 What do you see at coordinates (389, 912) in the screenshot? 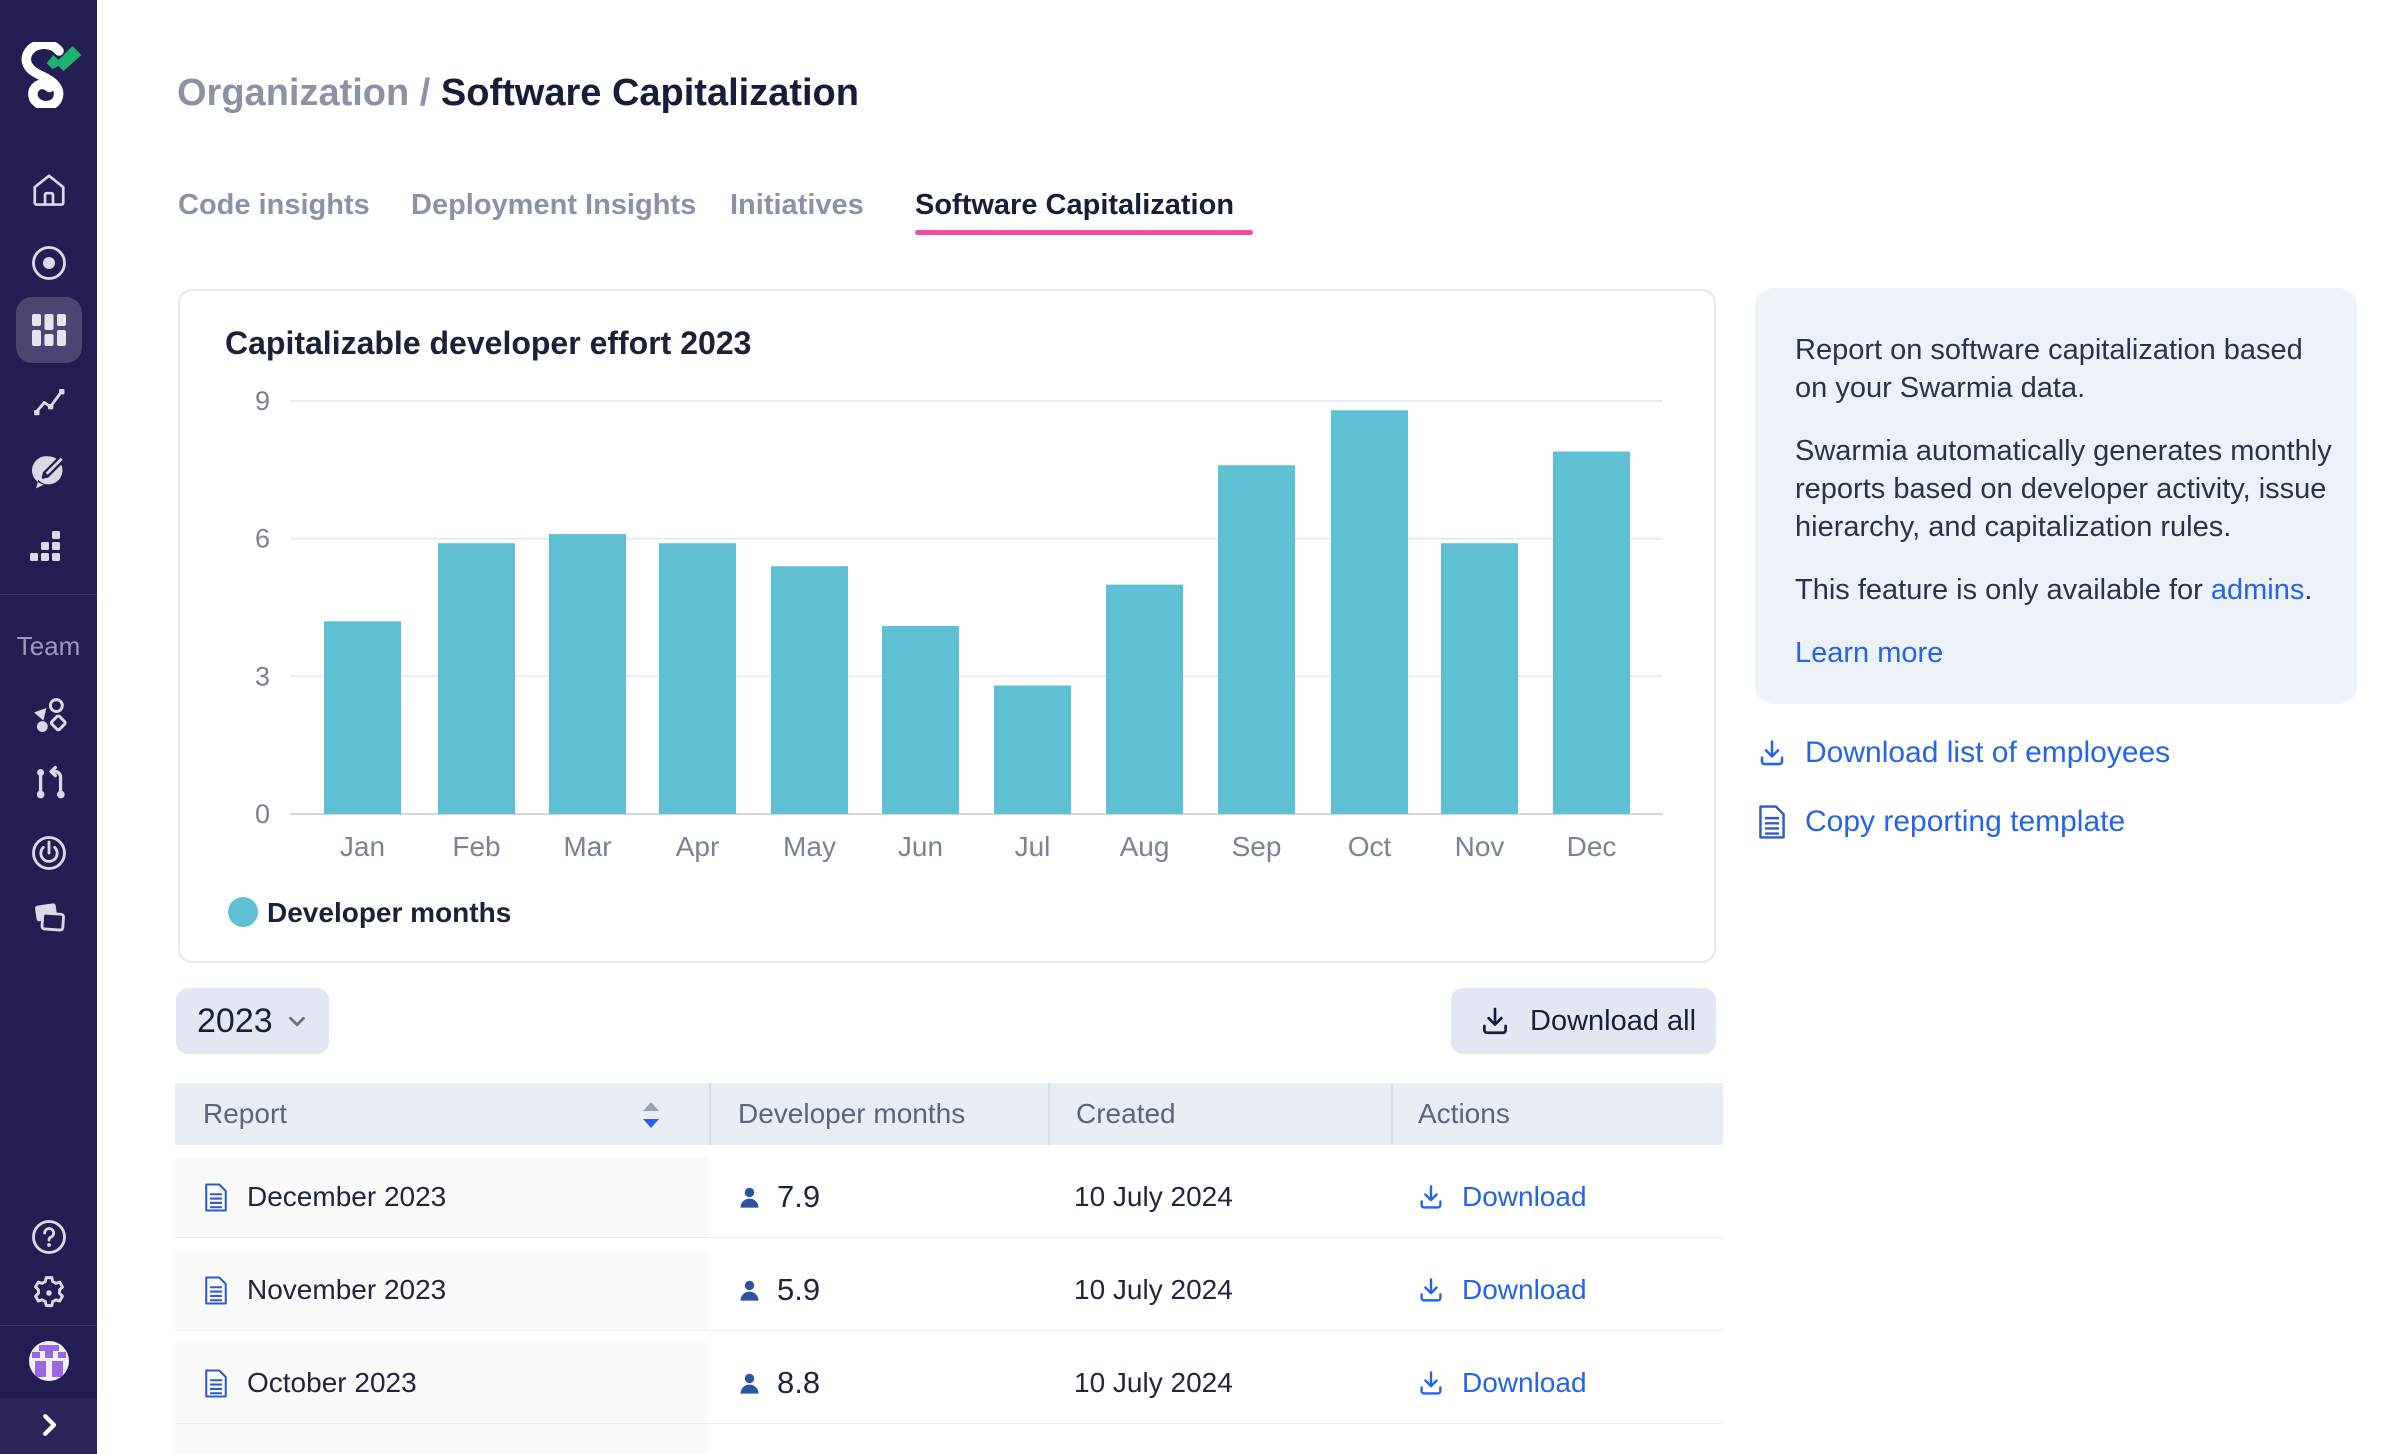
I see `svg-text: Developer months` at bounding box center [389, 912].